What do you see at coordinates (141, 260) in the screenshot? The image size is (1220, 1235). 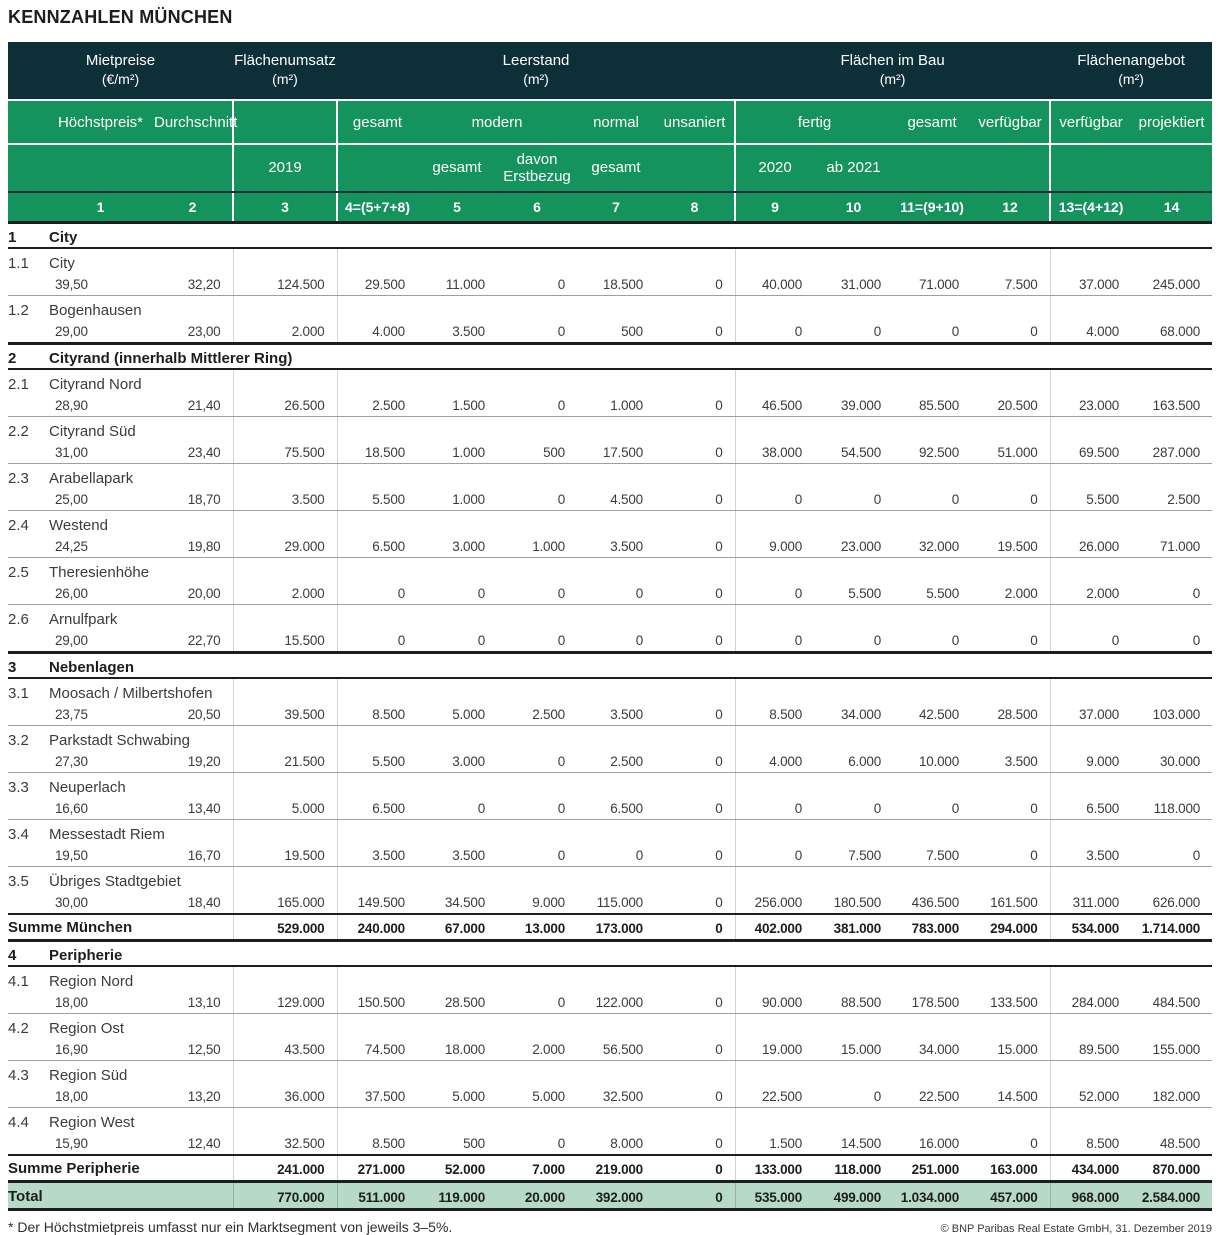 I see `site-name: City` at bounding box center [141, 260].